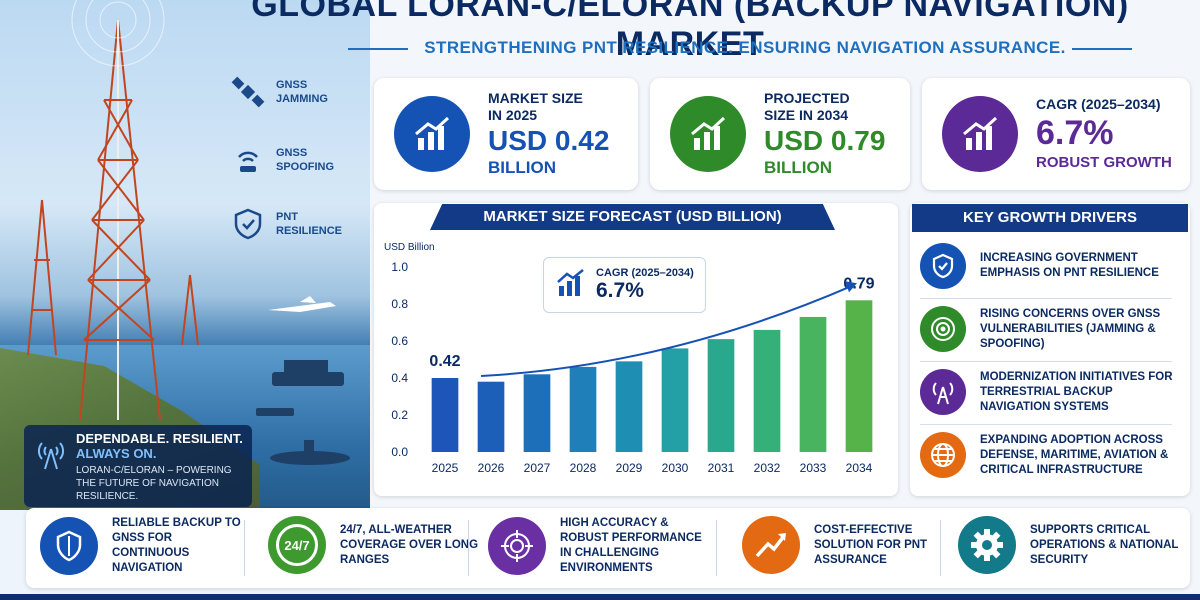 This screenshot has height=600, width=1200. What do you see at coordinates (491, 416) in the screenshot?
I see `bar-2026` at bounding box center [491, 416].